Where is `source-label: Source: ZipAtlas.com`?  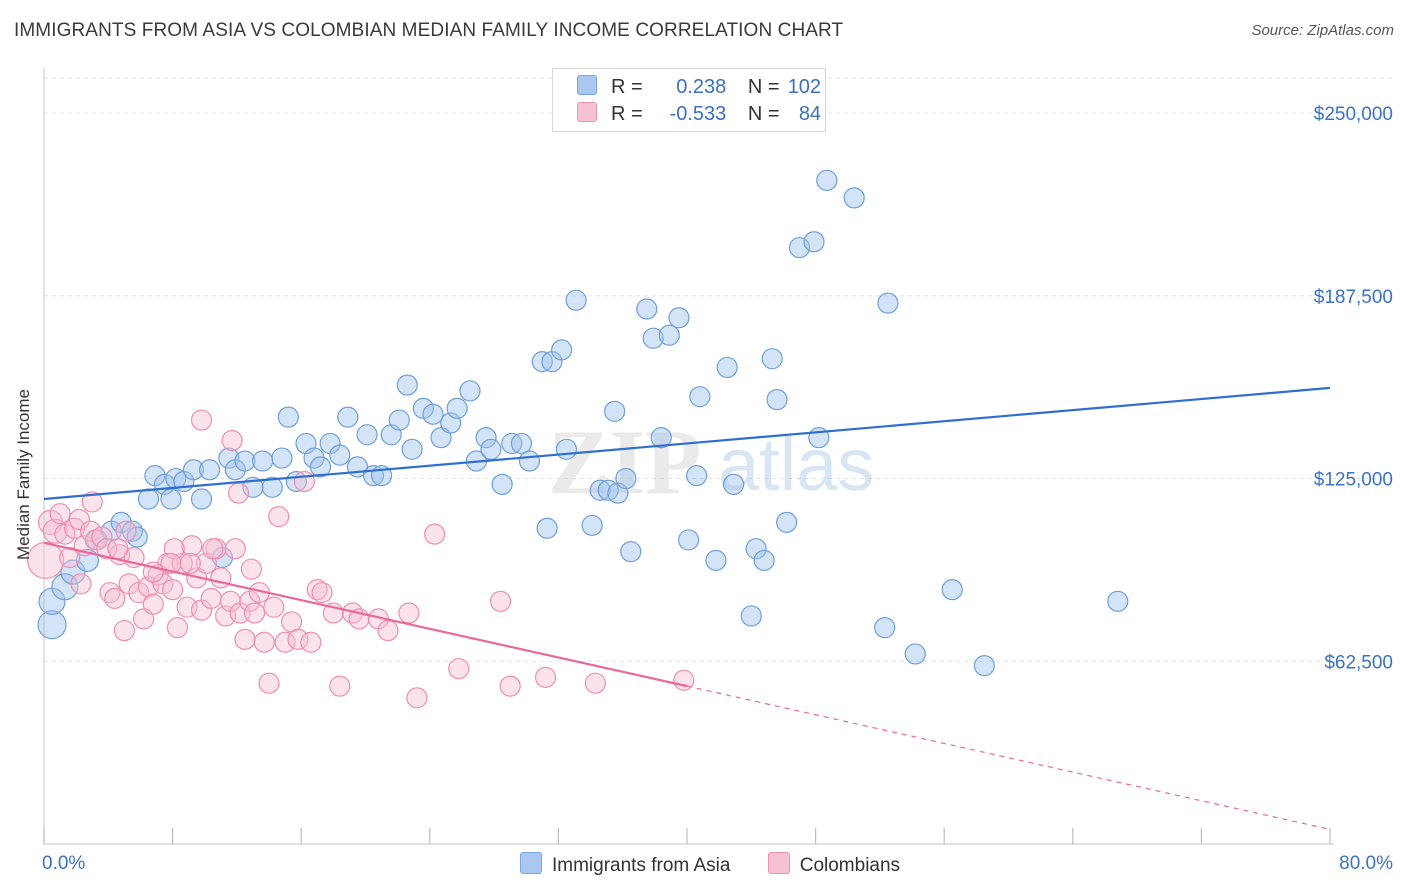
source-label: Source: ZipAtlas.com is located at coordinates (1322, 30).